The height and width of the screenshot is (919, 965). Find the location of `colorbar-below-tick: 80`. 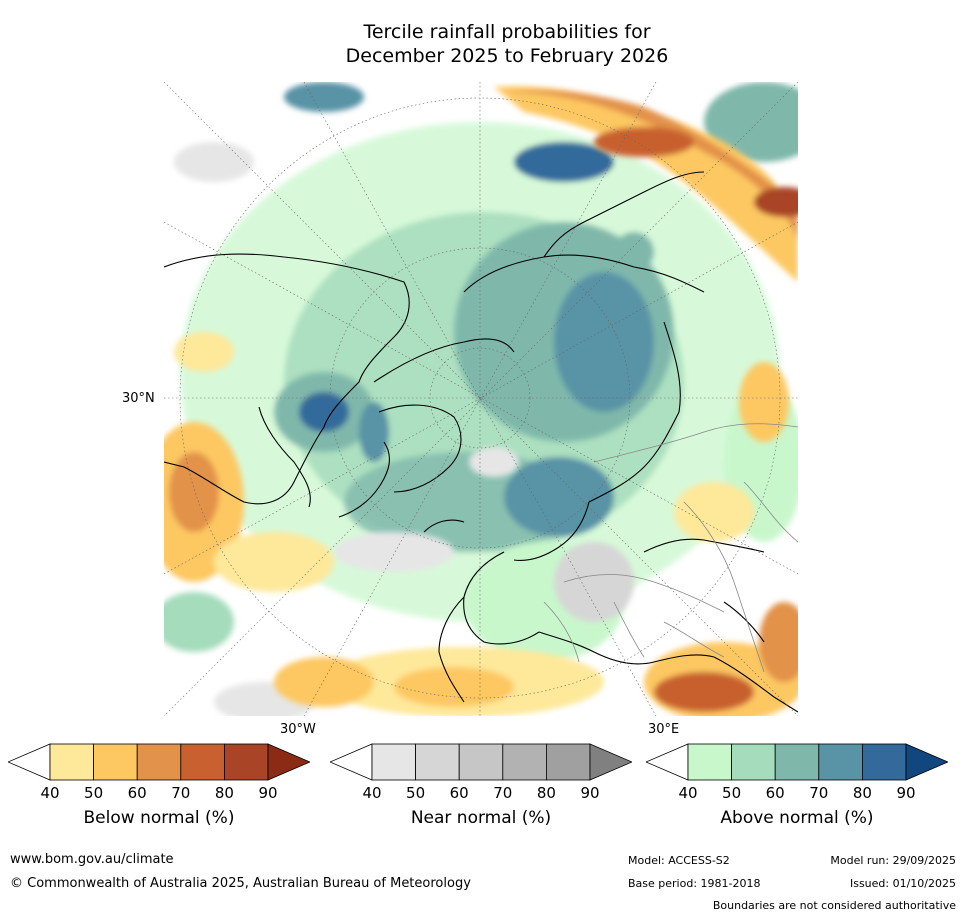

colorbar-below-tick: 80 is located at coordinates (224, 793).